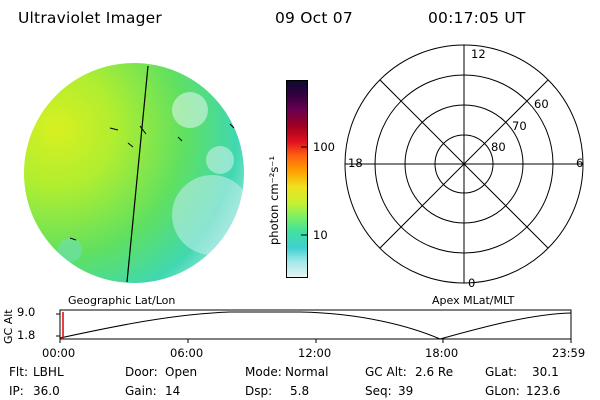 This screenshot has height=400, width=600. Describe the element at coordinates (26, 335) in the screenshot. I see `timeline-ytick-1-8: 1.8` at that location.